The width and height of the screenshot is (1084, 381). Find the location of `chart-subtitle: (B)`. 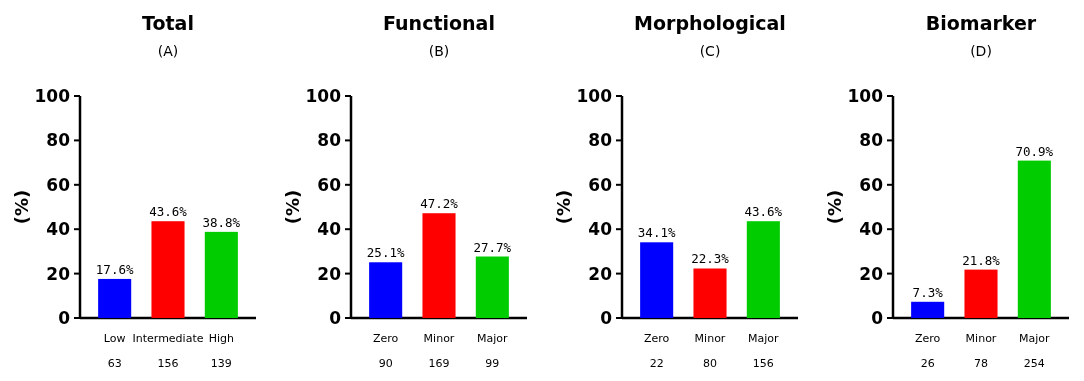

chart-subtitle: (B) is located at coordinates (439, 51).